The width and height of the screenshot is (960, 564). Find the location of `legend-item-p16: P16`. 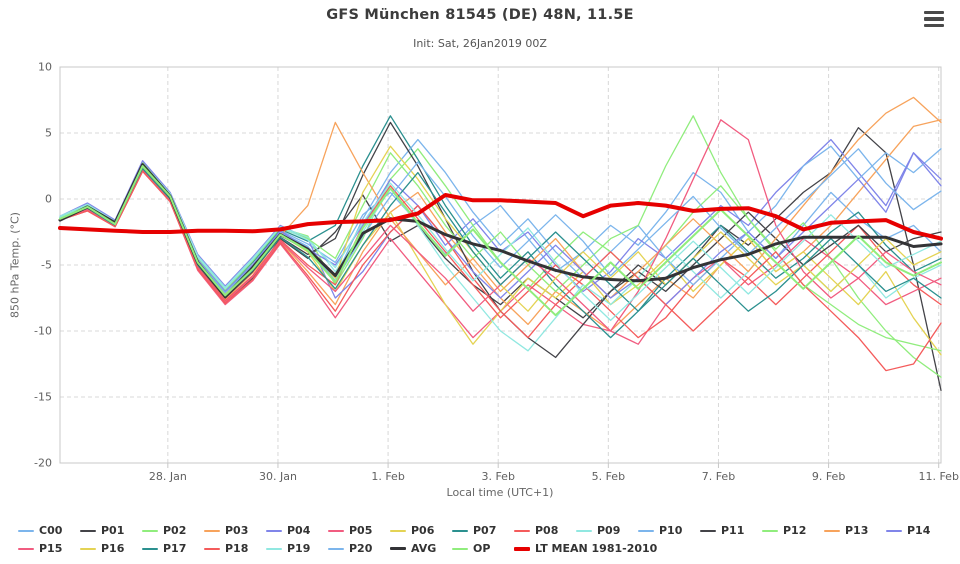

legend-item-p16: P16 is located at coordinates (111, 548).